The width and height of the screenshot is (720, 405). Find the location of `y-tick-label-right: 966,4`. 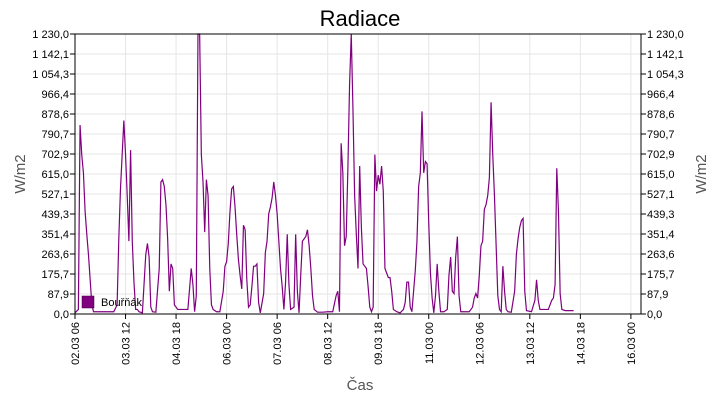

y-tick-label-right: 966,4 is located at coordinates (661, 95).